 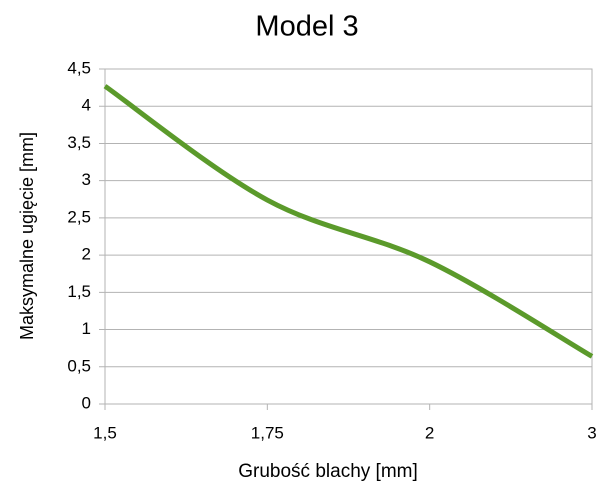 I want to click on x-tick-label: 2, so click(x=429, y=432).